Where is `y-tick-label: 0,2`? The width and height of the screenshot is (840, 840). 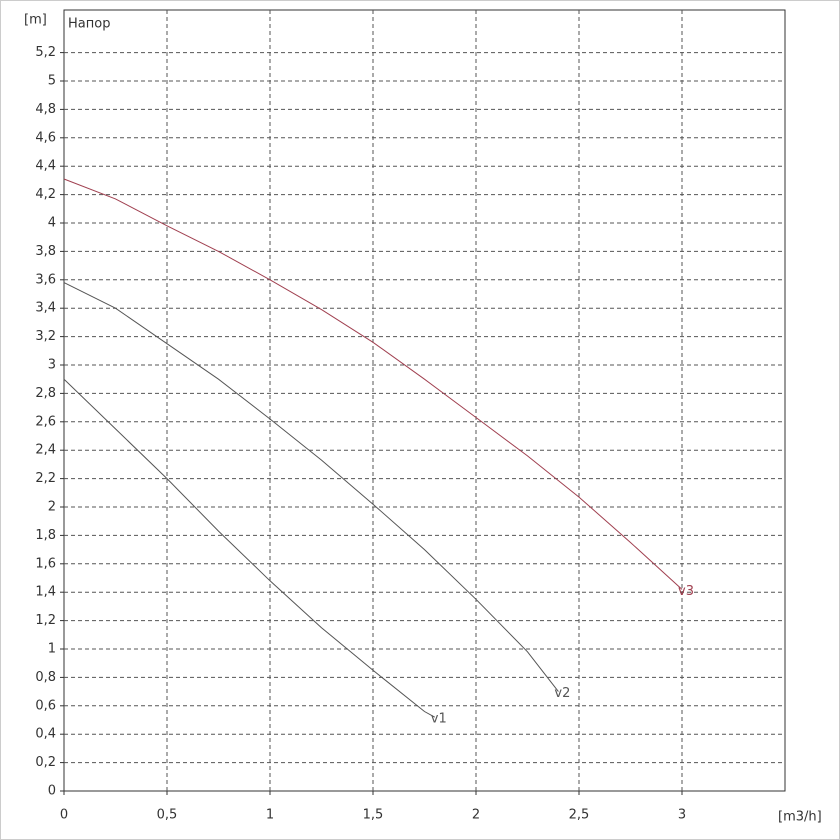
y-tick-label: 0,2 is located at coordinates (45, 762).